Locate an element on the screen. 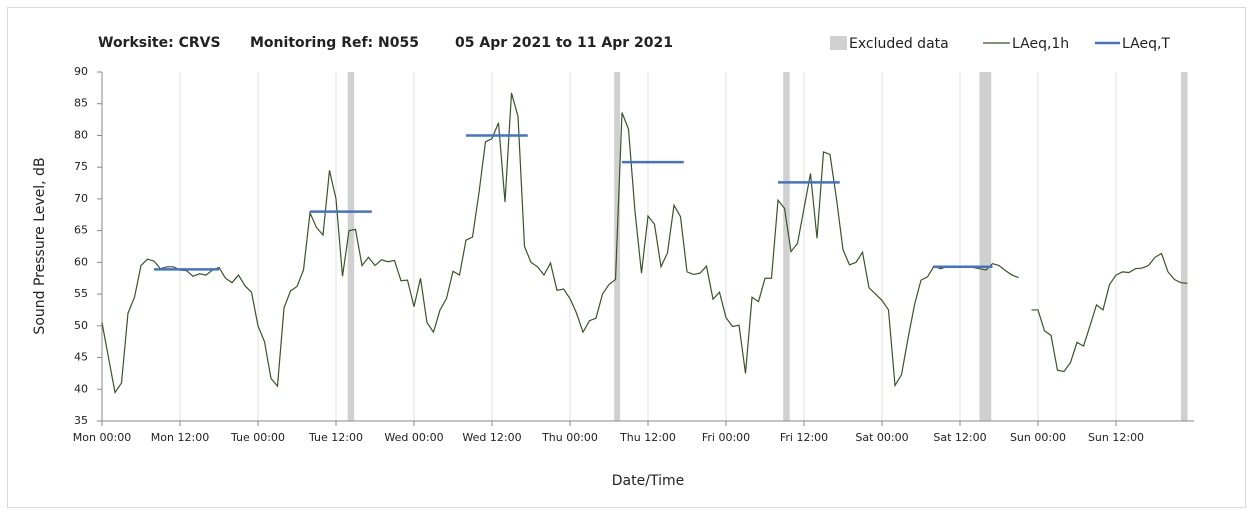 The height and width of the screenshot is (515, 1253). x-tick-label: Mon 00:00 is located at coordinates (102, 437).